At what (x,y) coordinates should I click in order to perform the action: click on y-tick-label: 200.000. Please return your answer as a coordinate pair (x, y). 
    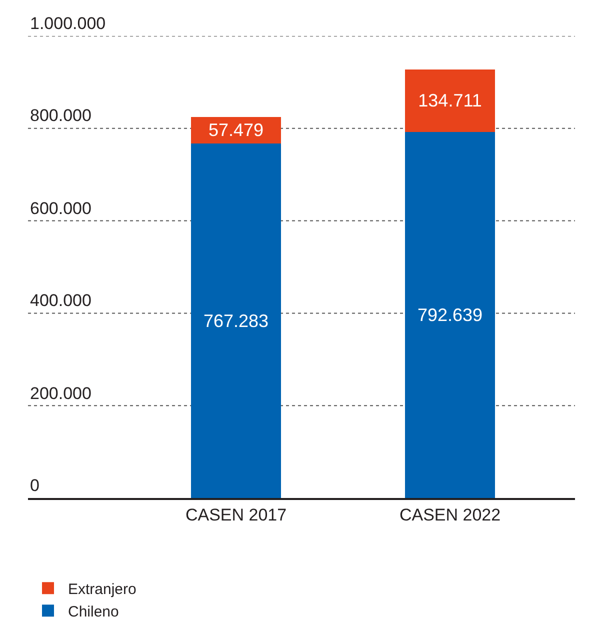
    Looking at the image, I should click on (61, 393).